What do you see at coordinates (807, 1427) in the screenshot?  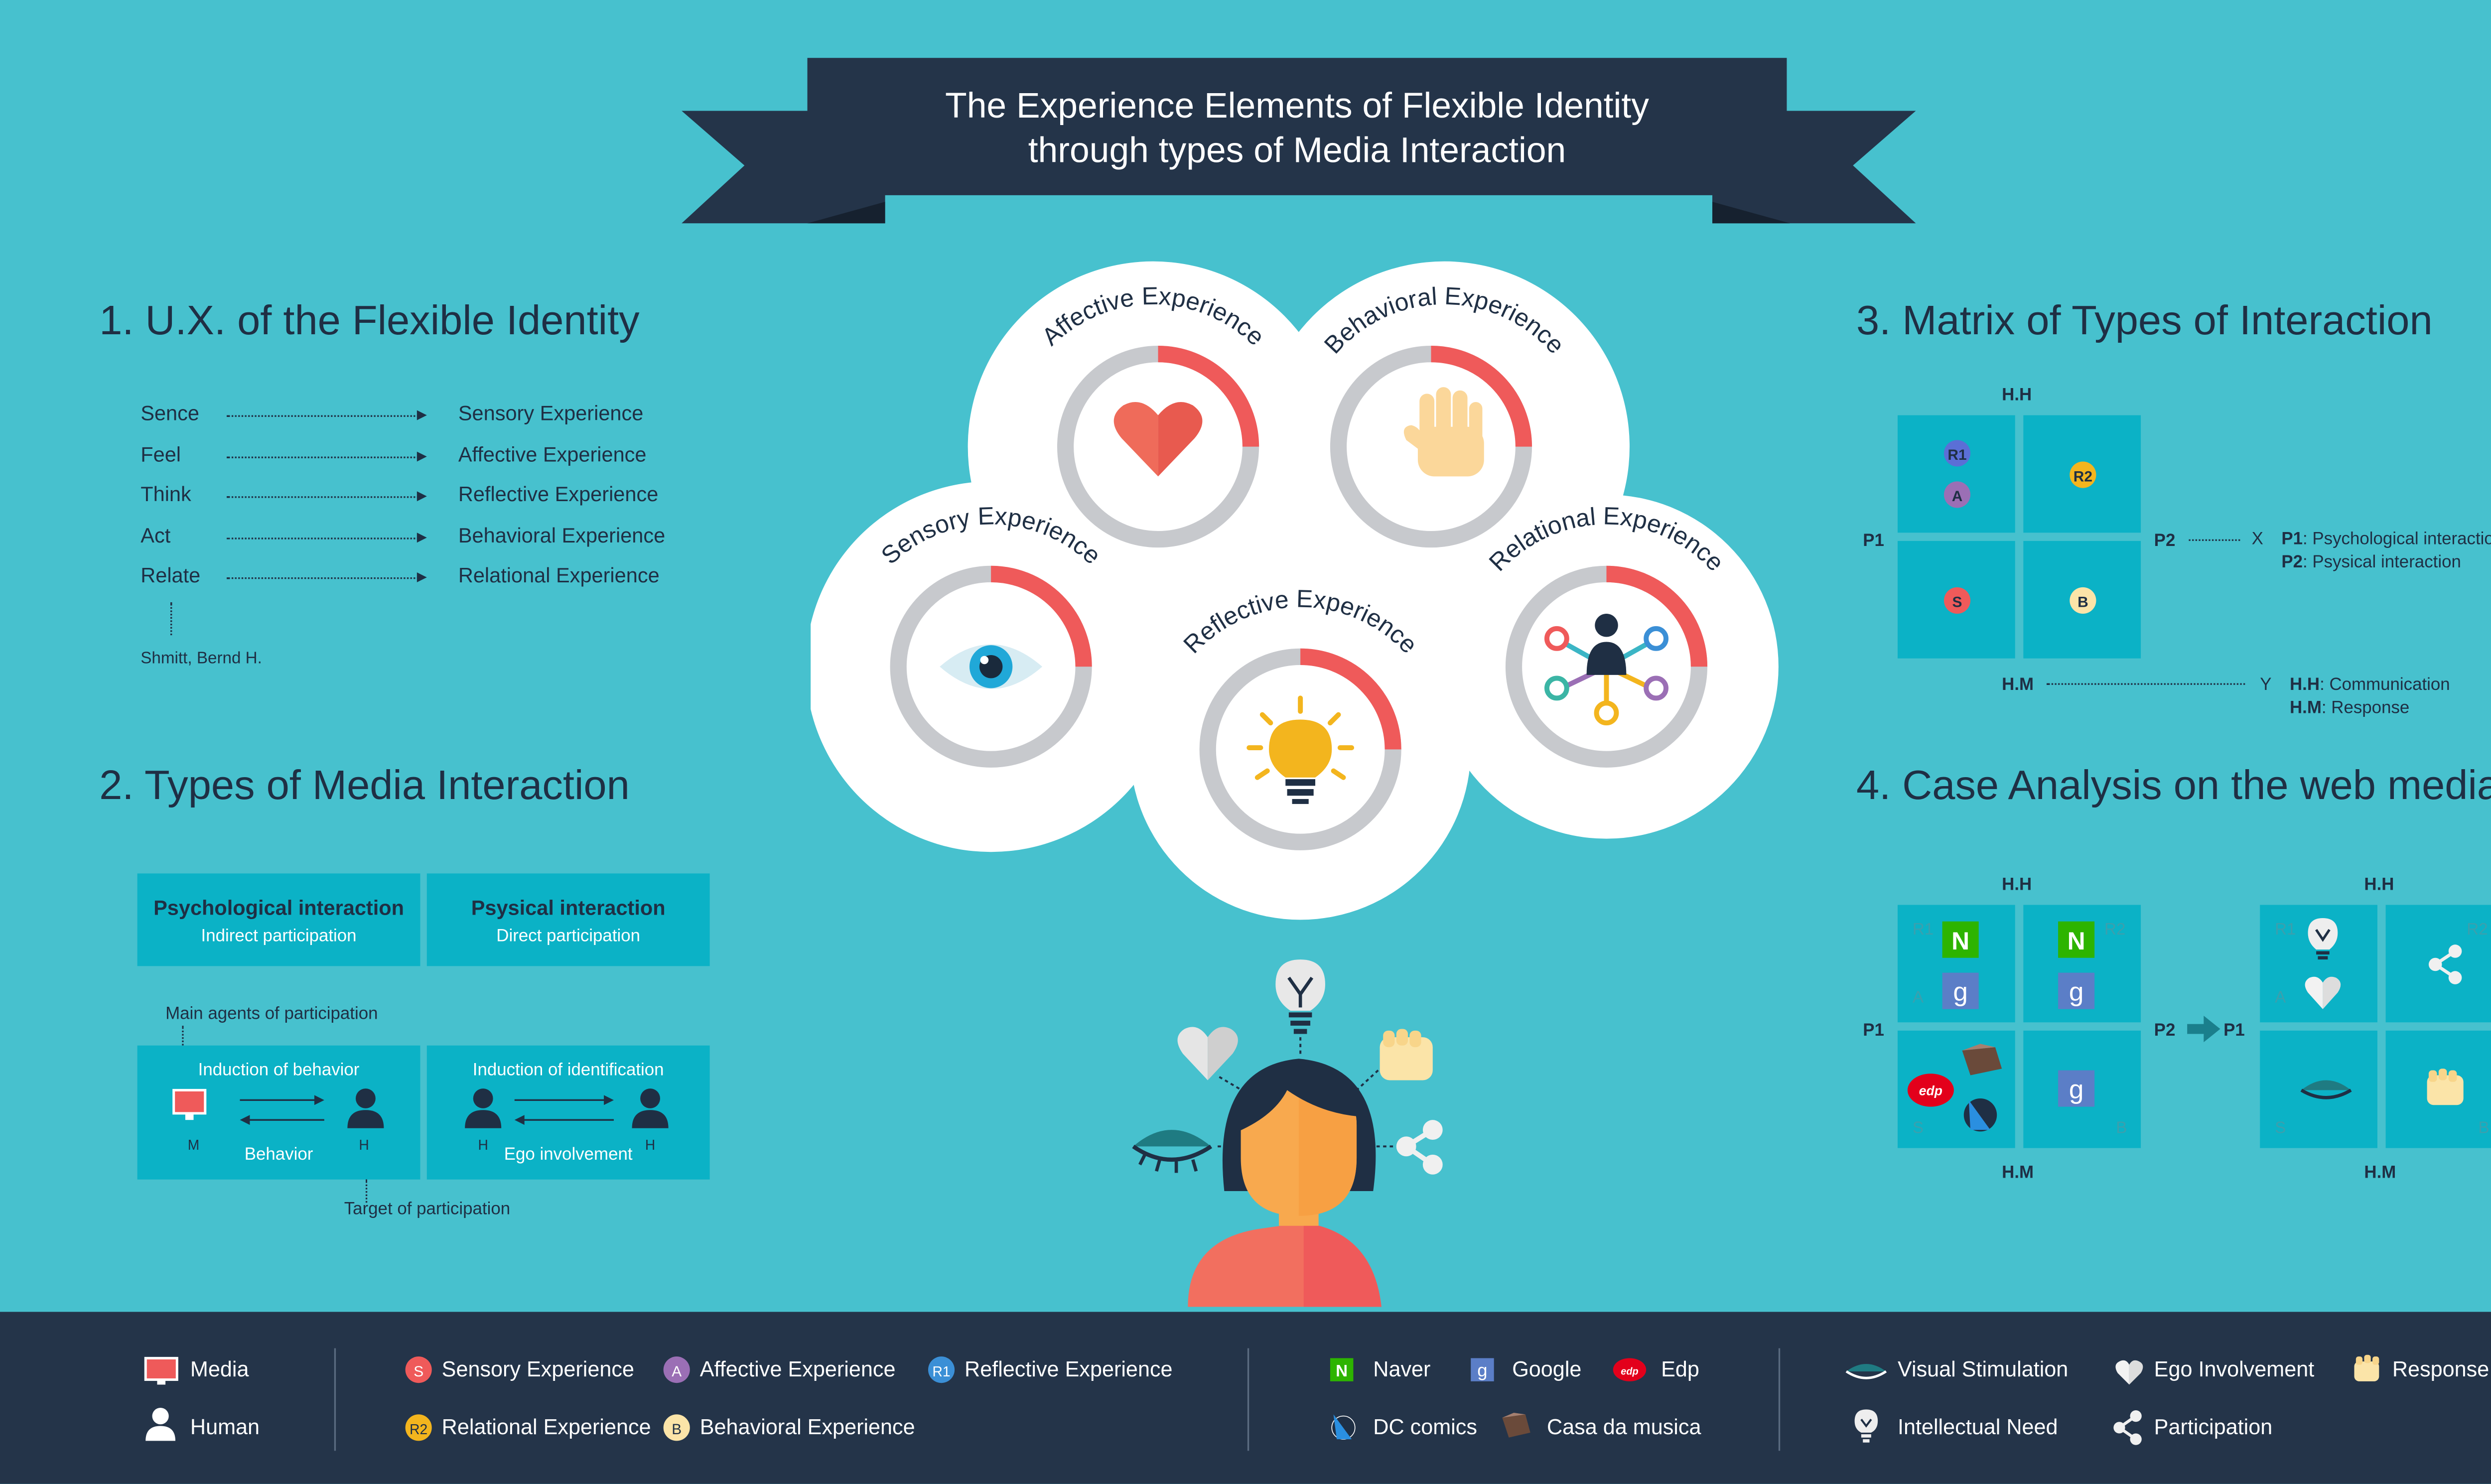 I see `legend-behavioral: Behavioral Experience` at bounding box center [807, 1427].